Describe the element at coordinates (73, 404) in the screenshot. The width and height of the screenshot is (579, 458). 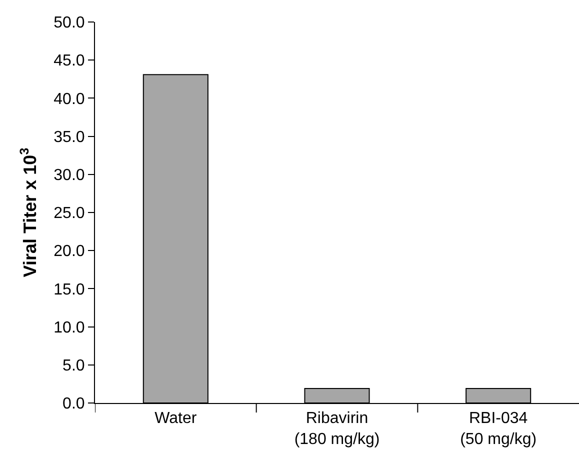
I see `y-tick-label: 0.0` at that location.